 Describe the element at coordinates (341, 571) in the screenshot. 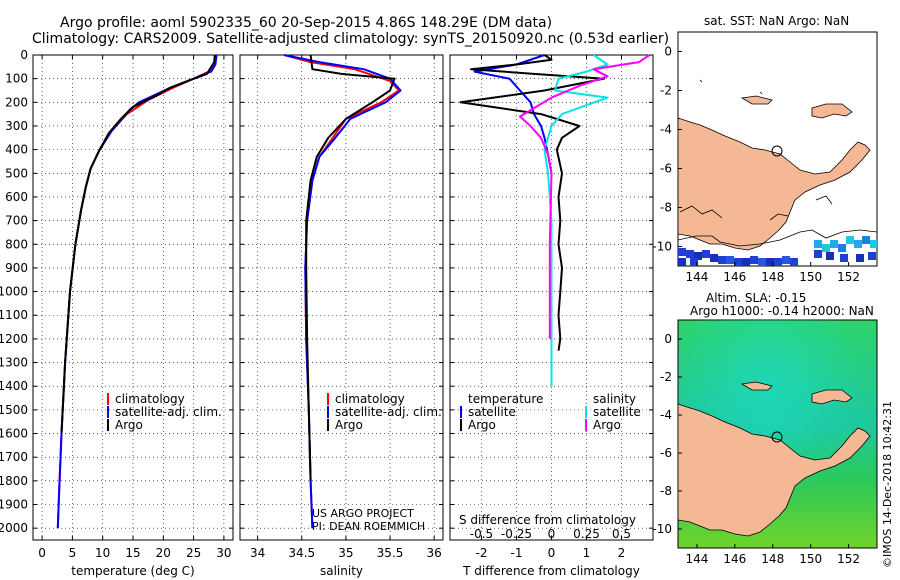

I see `x-axis-label: salinity` at that location.